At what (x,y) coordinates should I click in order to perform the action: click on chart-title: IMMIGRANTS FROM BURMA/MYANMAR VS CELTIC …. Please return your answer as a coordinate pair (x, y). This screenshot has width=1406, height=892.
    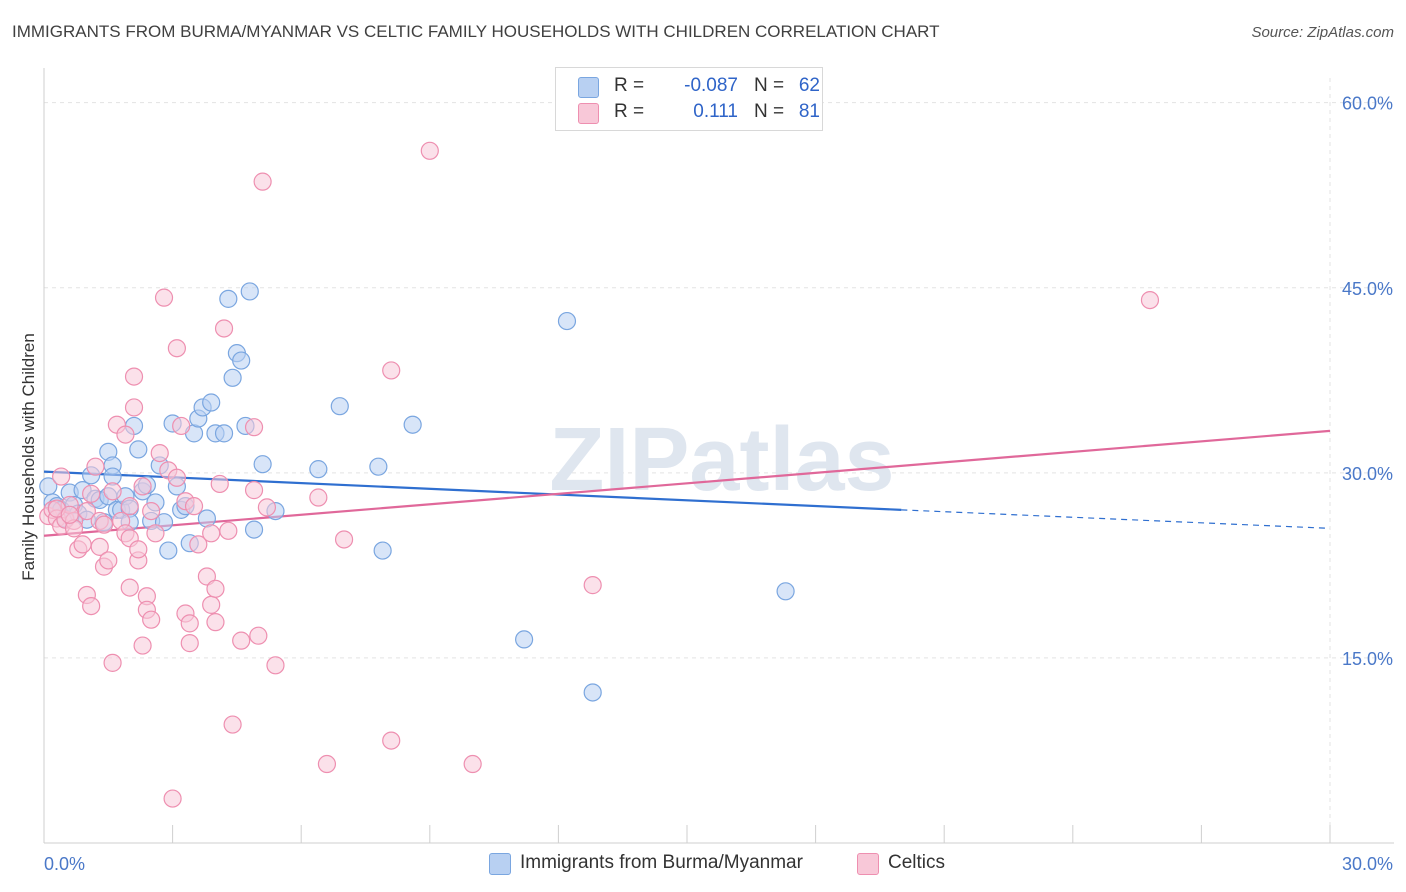
    Looking at the image, I should click on (476, 31).